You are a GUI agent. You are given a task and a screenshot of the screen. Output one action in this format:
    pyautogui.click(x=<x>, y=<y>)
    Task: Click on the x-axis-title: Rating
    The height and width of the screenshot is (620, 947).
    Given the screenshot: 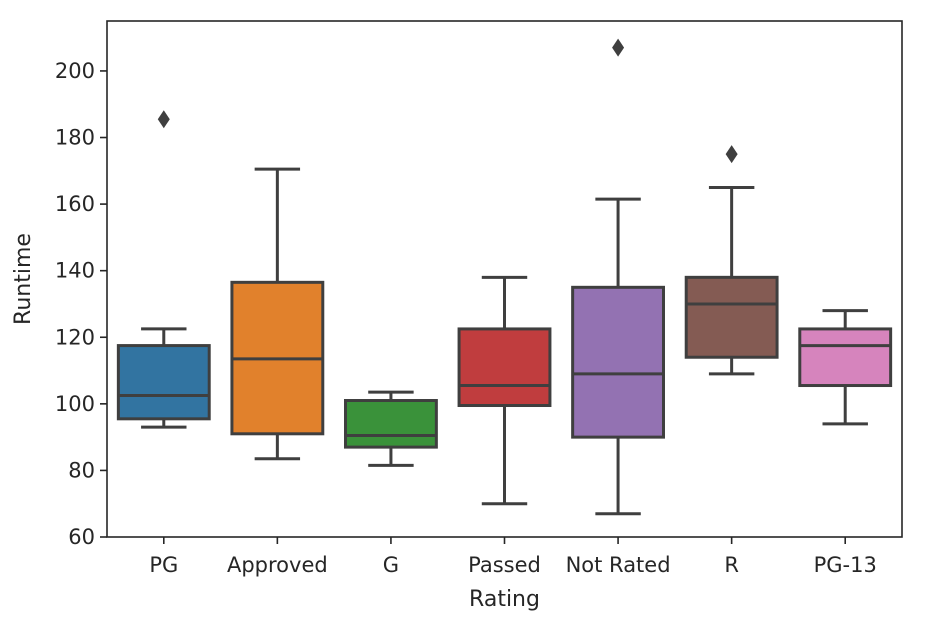 What is the action you would take?
    pyautogui.click(x=504, y=599)
    